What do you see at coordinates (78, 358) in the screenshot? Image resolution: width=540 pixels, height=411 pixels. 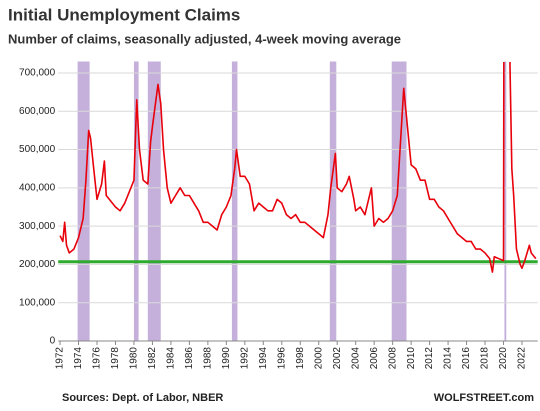 I see `x-tick-label: 1974` at bounding box center [78, 358].